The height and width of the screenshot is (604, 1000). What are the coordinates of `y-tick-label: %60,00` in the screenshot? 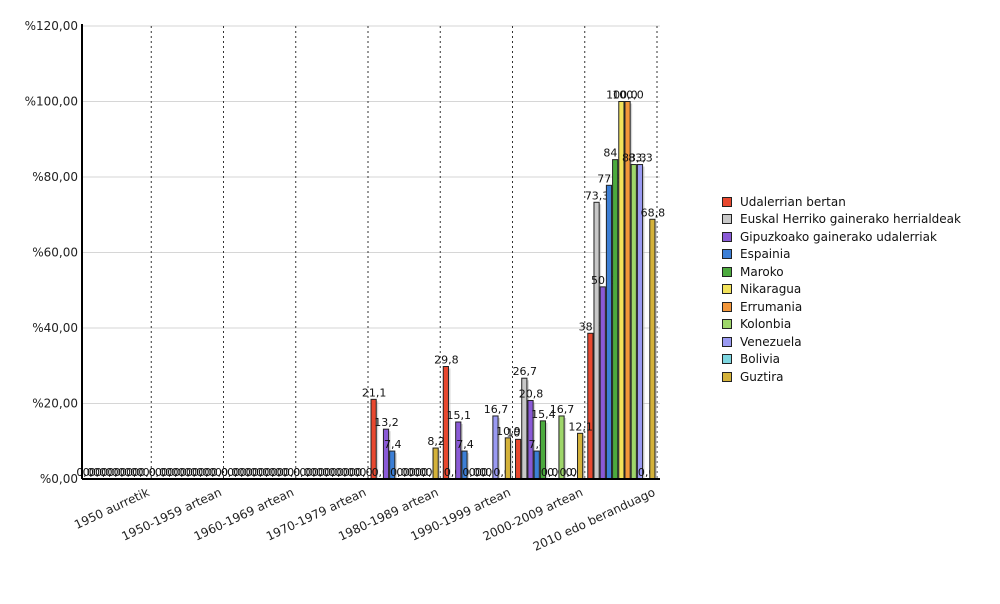 It's located at (55, 253).